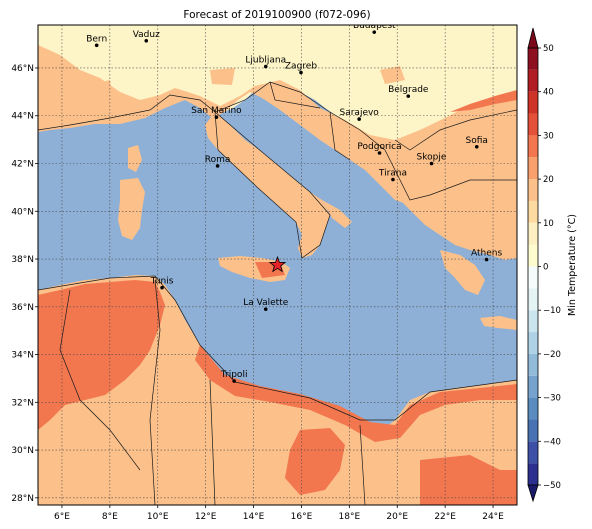  What do you see at coordinates (218, 160) in the screenshot?
I see `city-label: Roma` at bounding box center [218, 160].